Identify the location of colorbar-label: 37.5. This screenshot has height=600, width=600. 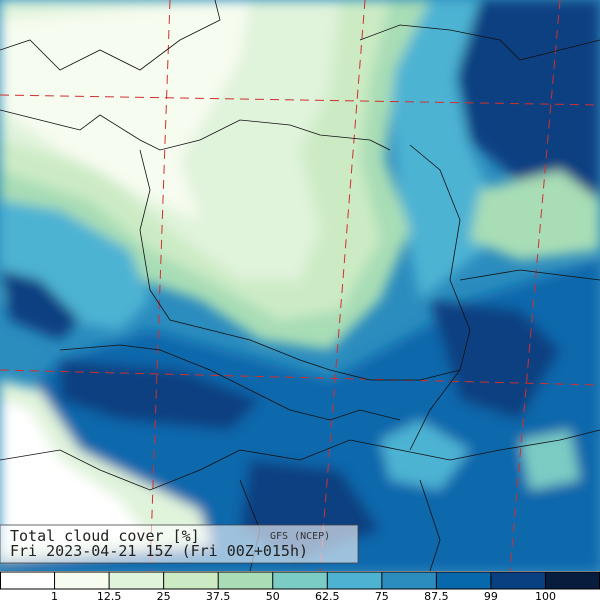
(218, 595).